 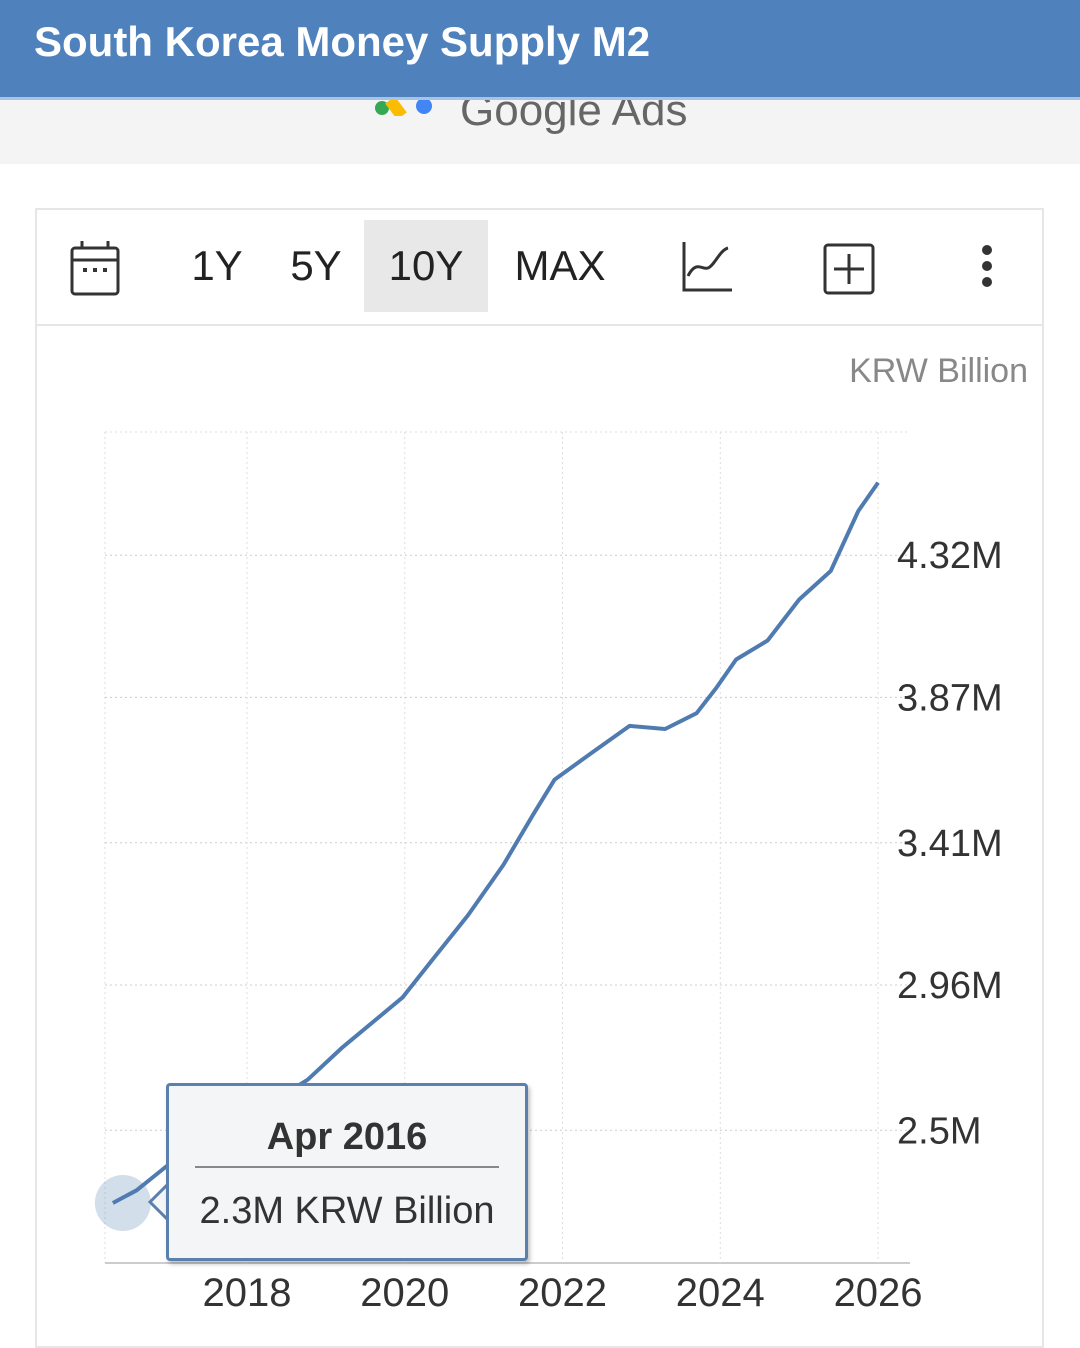 What do you see at coordinates (246, 1293) in the screenshot?
I see `x-tick-label: 2018` at bounding box center [246, 1293].